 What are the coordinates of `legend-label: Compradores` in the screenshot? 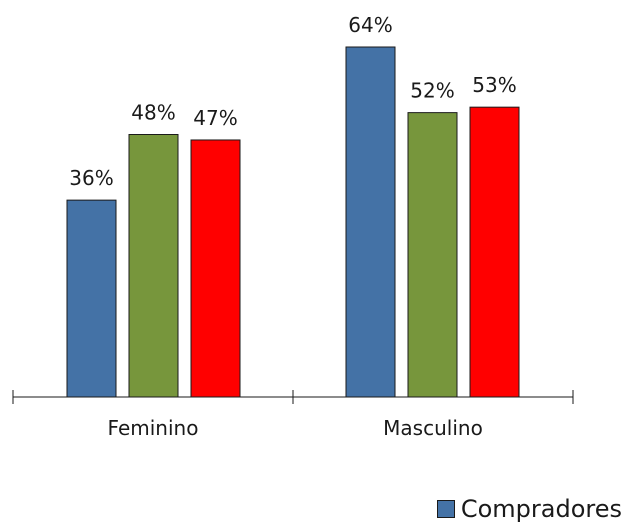 It's located at (541, 509).